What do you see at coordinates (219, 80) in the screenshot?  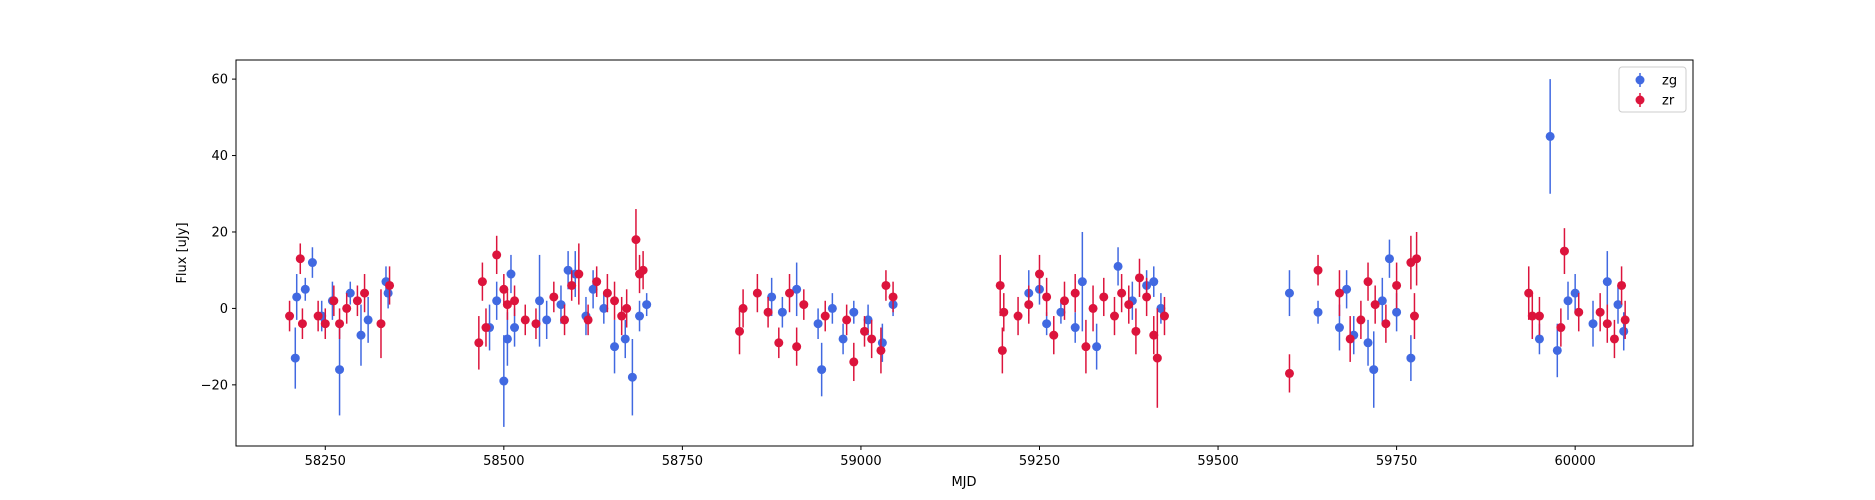 I see `y-tick-label: 60` at bounding box center [219, 80].